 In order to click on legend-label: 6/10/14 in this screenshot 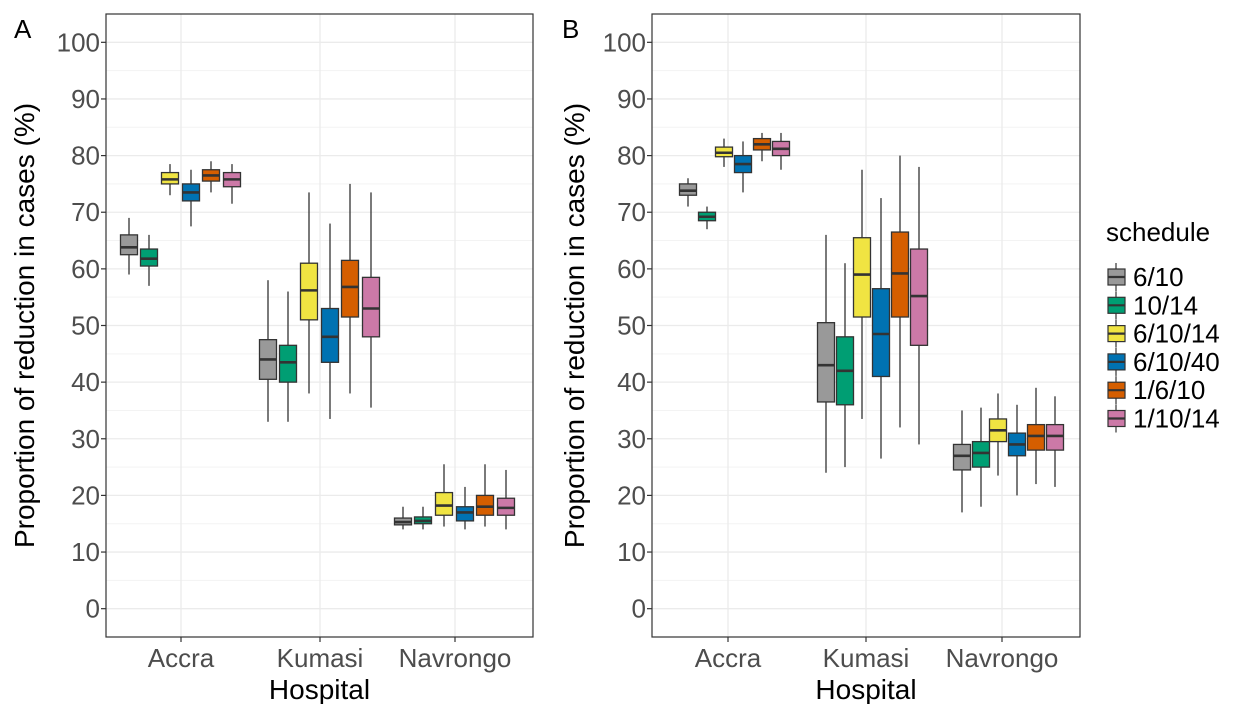, I will do `click(1176, 334)`.